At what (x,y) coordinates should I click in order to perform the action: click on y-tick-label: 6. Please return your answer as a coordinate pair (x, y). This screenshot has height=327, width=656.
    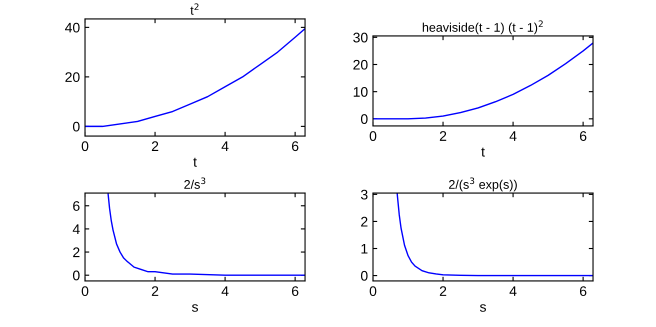
    Looking at the image, I should click on (76, 206).